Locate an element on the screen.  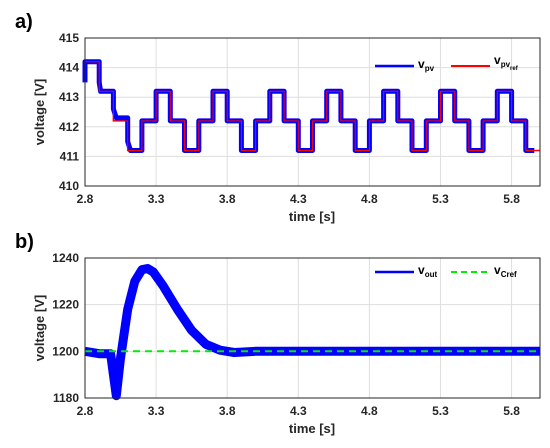
legend-v-cref-label: vCref is located at coordinates (505, 271).